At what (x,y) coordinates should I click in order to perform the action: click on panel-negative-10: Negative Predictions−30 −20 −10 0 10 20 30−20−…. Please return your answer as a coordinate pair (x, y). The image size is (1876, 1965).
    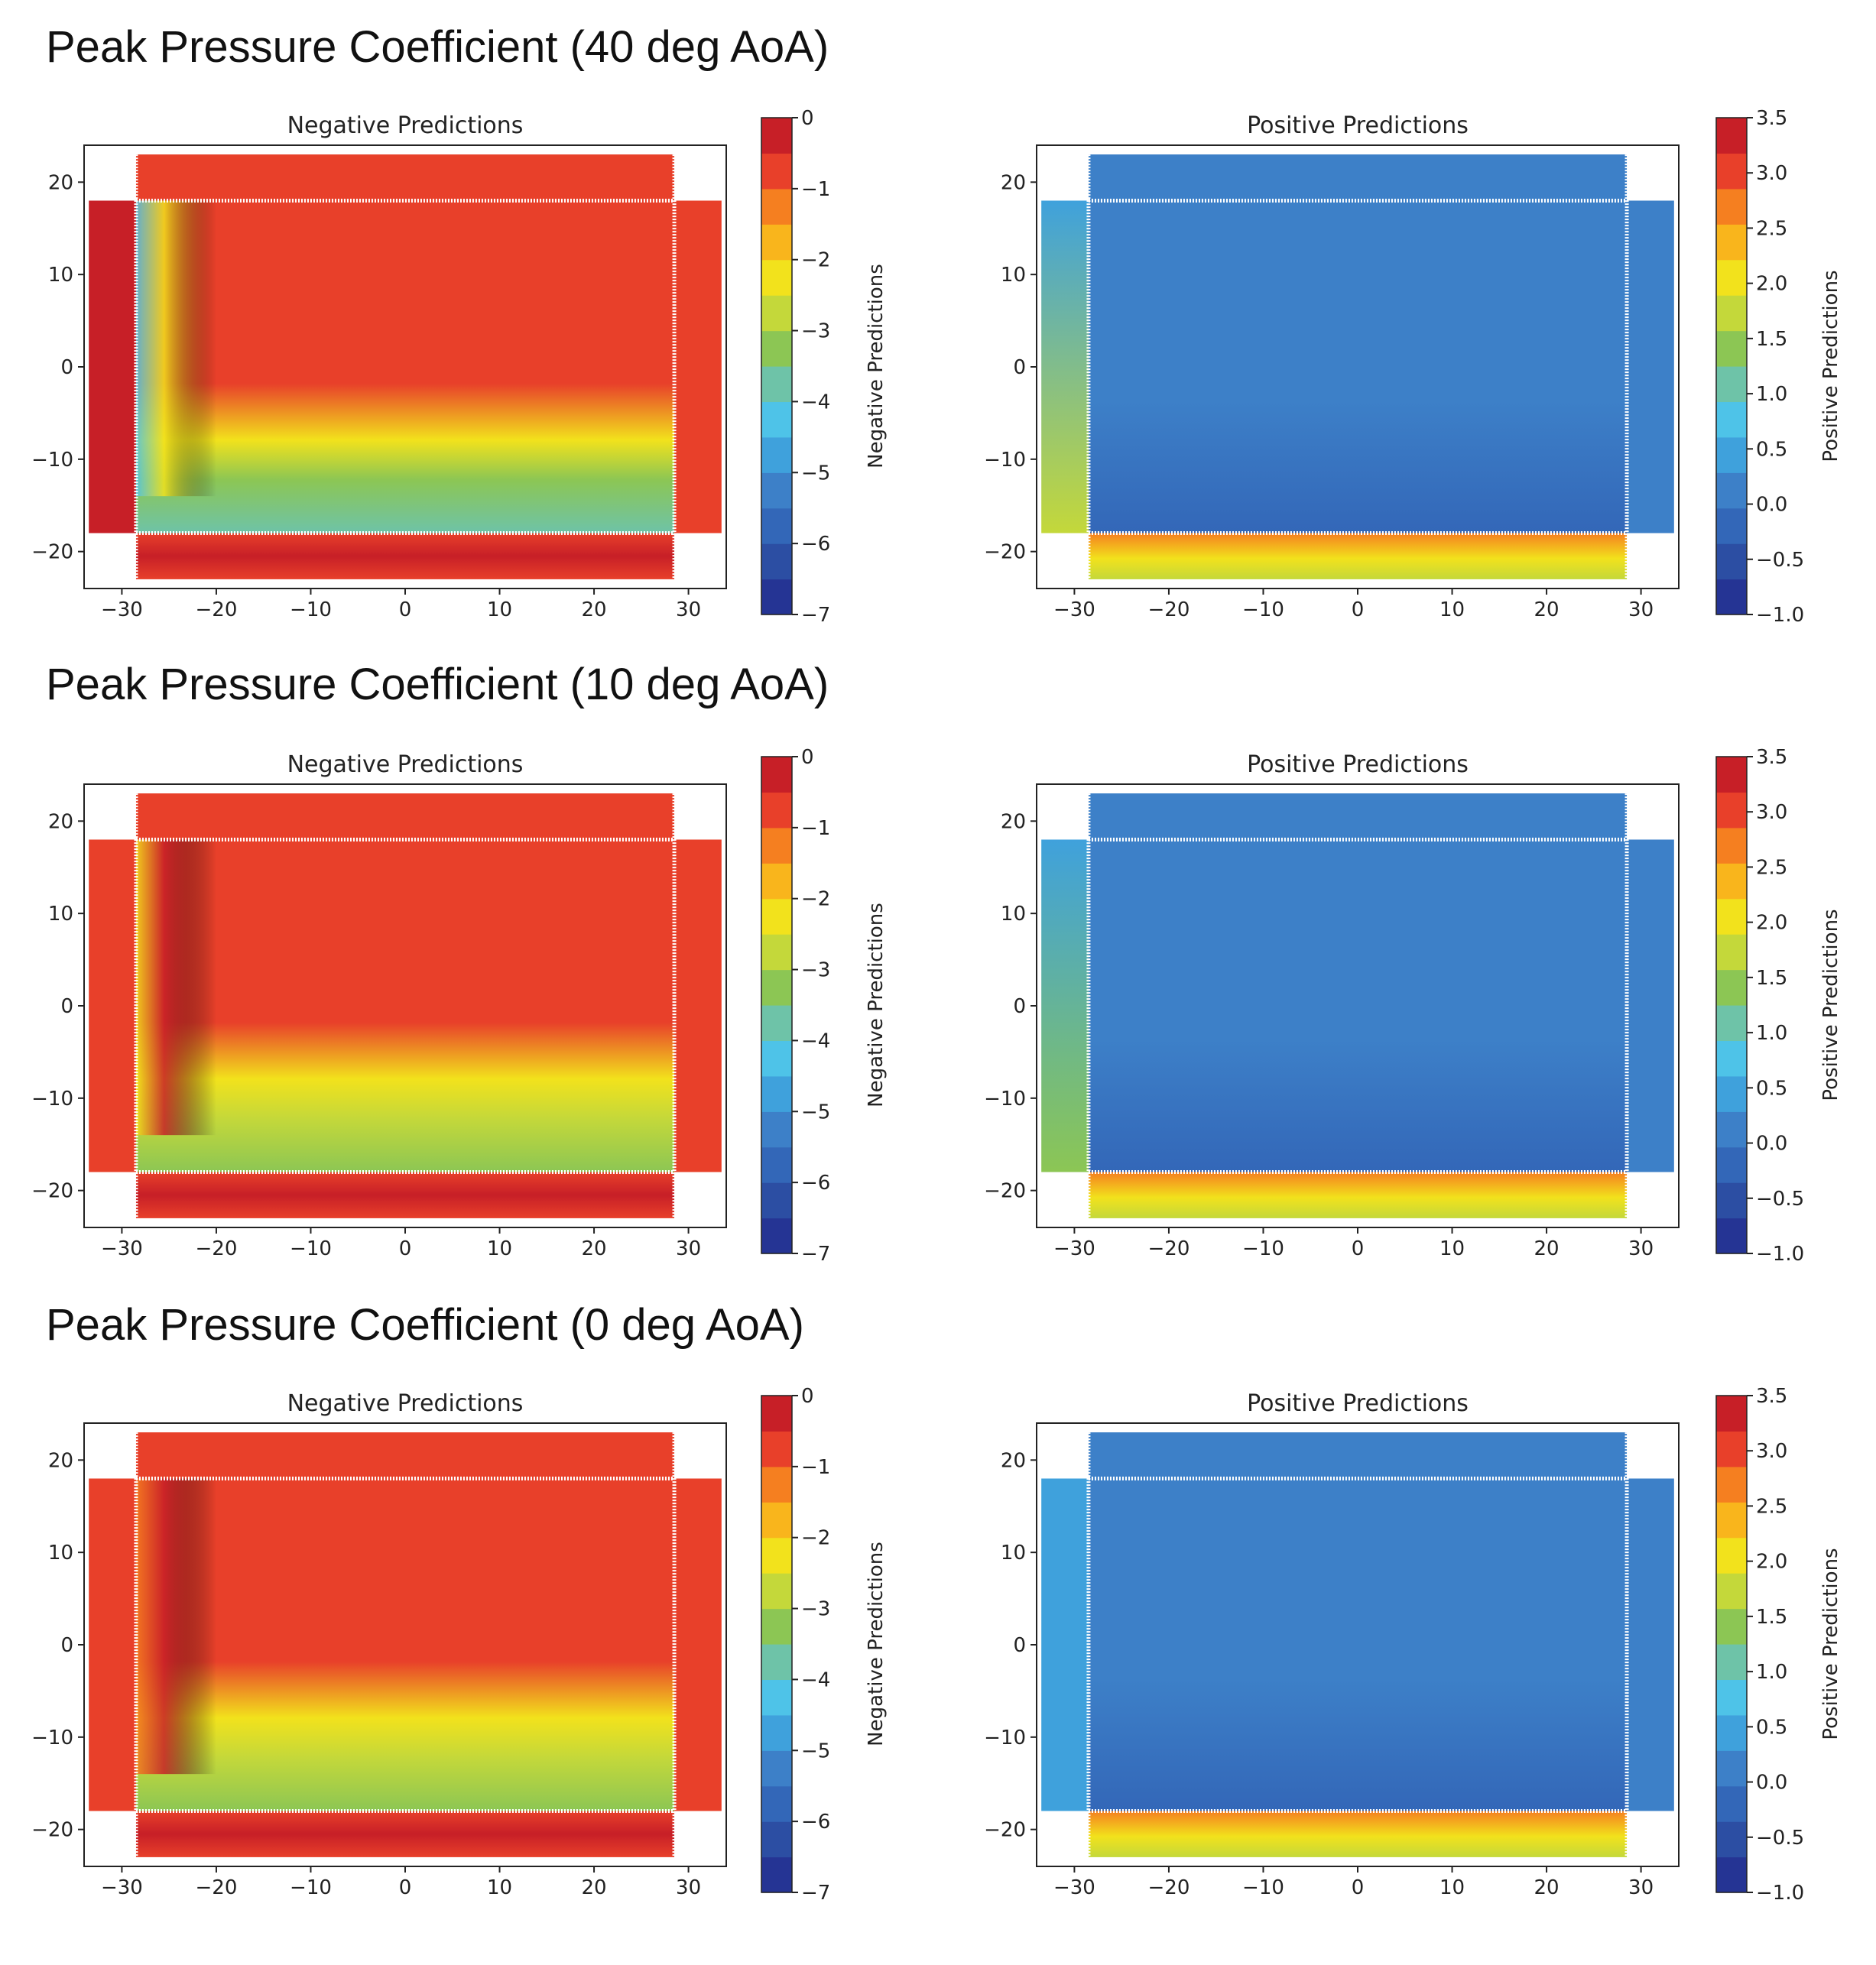
    Looking at the image, I should click on (460, 1006).